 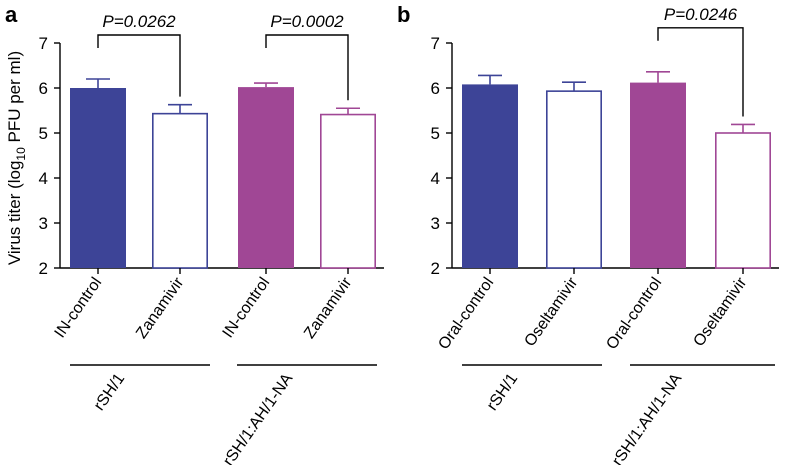 I want to click on p-value-label: P=0.0262, so click(x=139, y=21).